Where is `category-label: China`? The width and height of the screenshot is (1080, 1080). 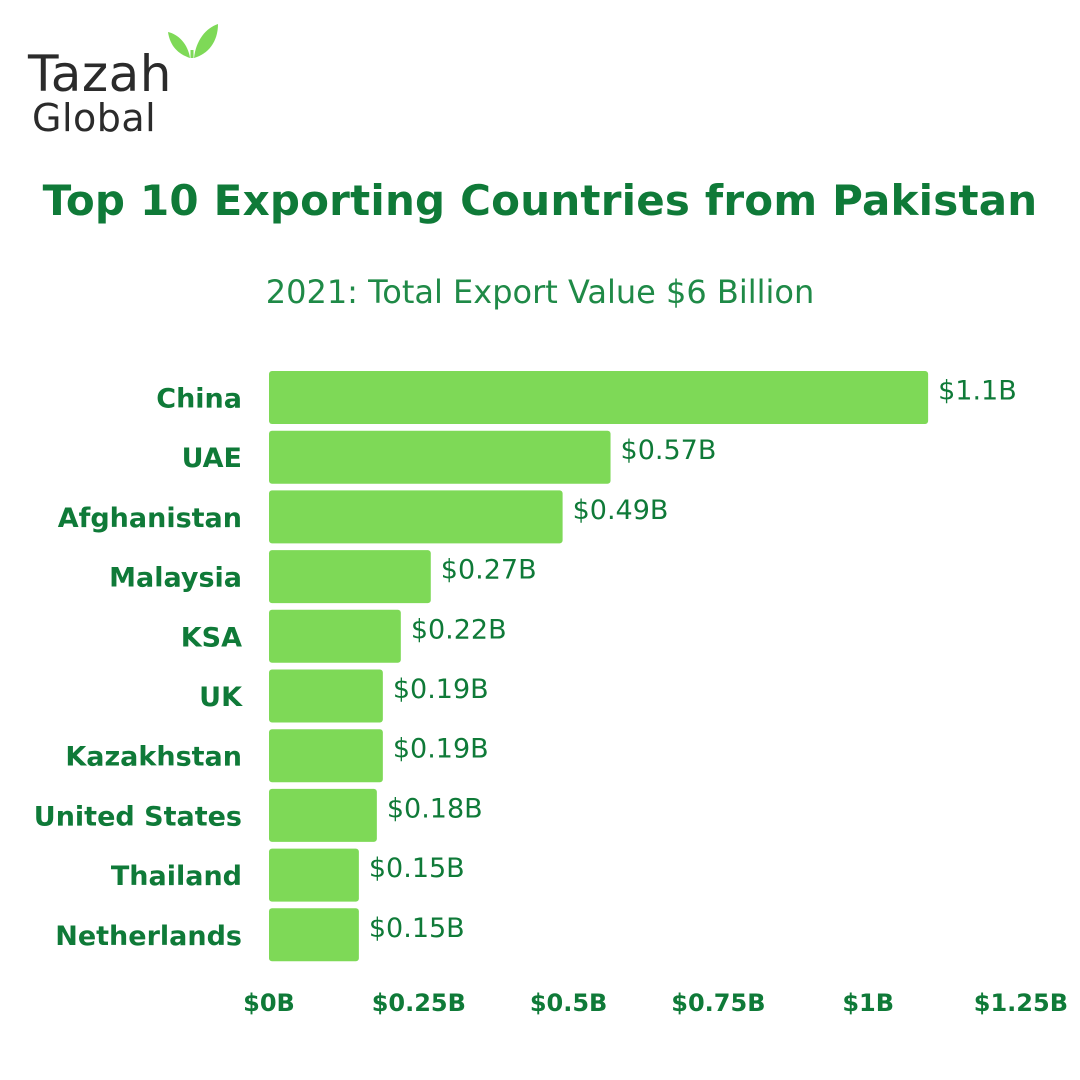 category-label: China is located at coordinates (199, 399).